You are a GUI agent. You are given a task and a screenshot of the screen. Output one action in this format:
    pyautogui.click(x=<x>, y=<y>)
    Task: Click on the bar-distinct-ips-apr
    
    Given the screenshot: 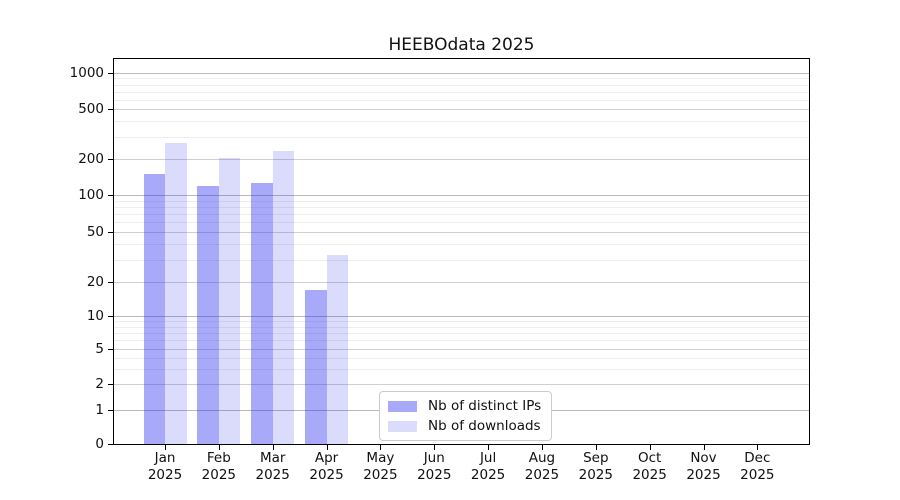 What is the action you would take?
    pyautogui.click(x=316, y=366)
    